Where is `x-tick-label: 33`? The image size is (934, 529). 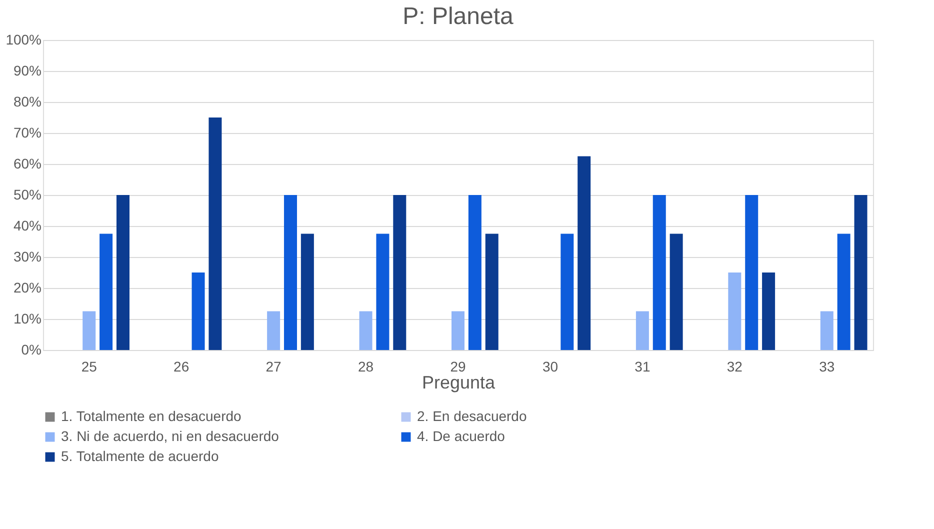 x-tick-label: 33 is located at coordinates (827, 366).